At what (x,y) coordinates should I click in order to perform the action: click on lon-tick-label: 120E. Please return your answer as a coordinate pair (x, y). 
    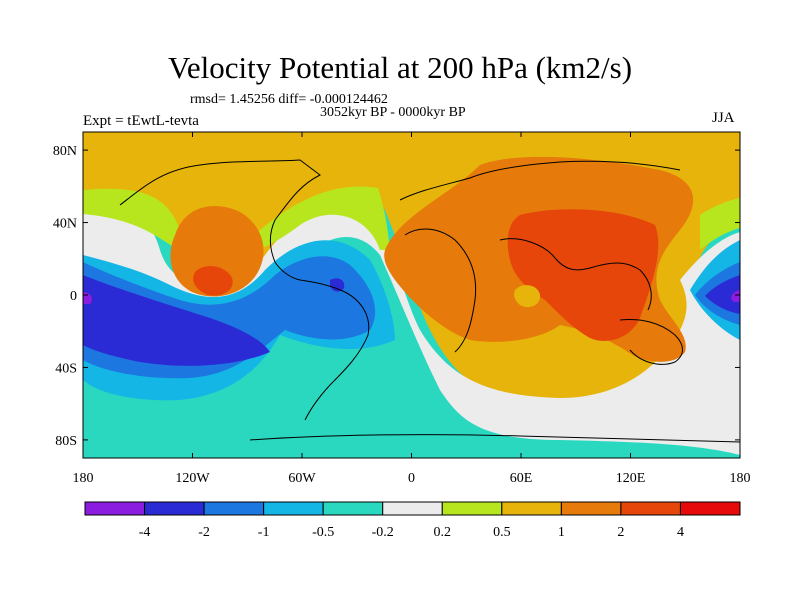
    Looking at the image, I should click on (631, 478).